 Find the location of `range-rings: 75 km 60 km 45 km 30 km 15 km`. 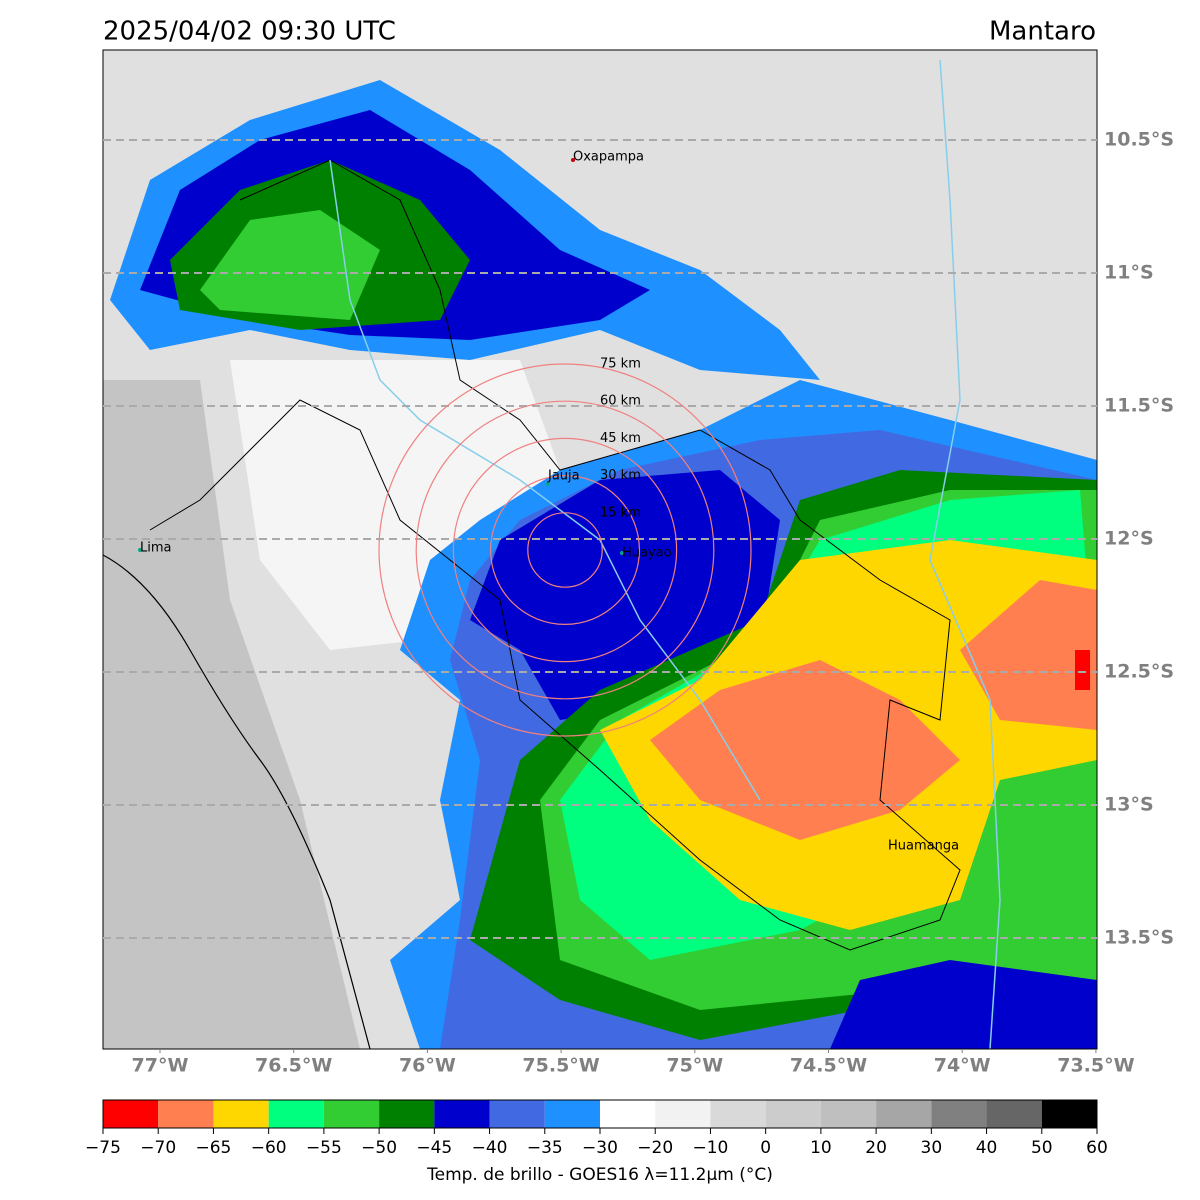

range-rings: 75 km 60 km 45 km 30 km 15 km is located at coordinates (565, 547).